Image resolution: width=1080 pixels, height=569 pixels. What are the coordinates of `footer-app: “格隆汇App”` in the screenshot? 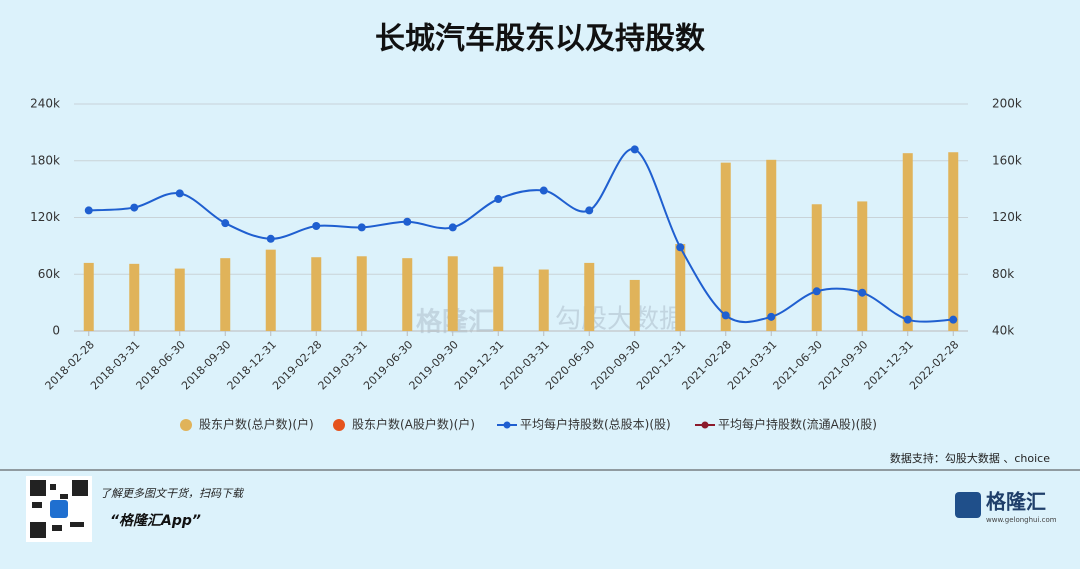 It's located at (155, 520).